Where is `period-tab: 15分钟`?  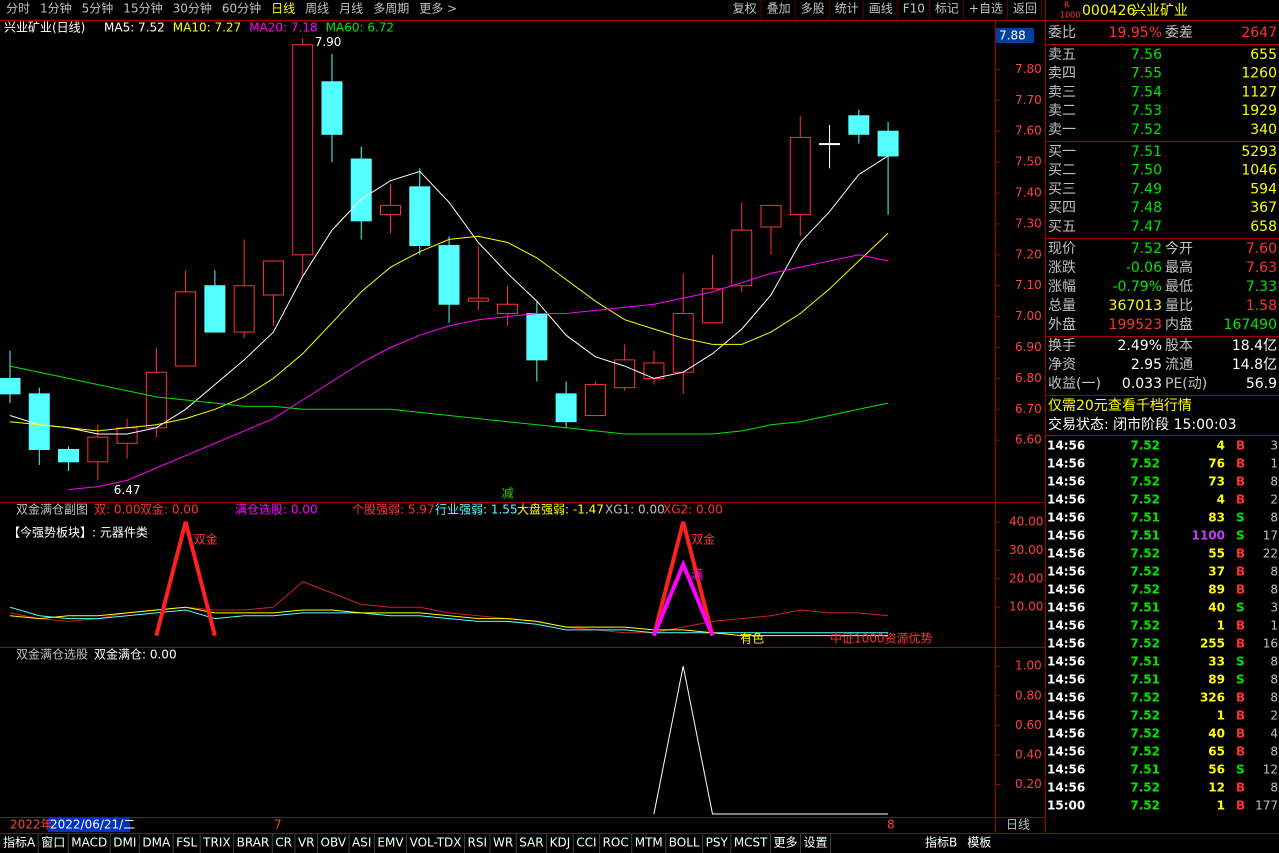
period-tab: 15分钟 is located at coordinates (142, 8).